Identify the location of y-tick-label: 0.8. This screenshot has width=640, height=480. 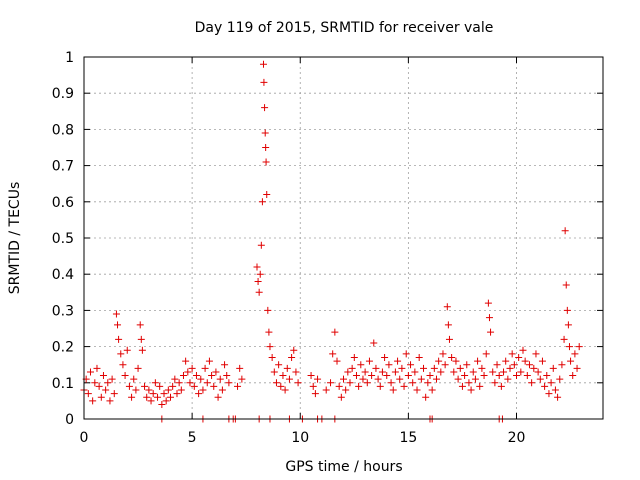
(63, 130).